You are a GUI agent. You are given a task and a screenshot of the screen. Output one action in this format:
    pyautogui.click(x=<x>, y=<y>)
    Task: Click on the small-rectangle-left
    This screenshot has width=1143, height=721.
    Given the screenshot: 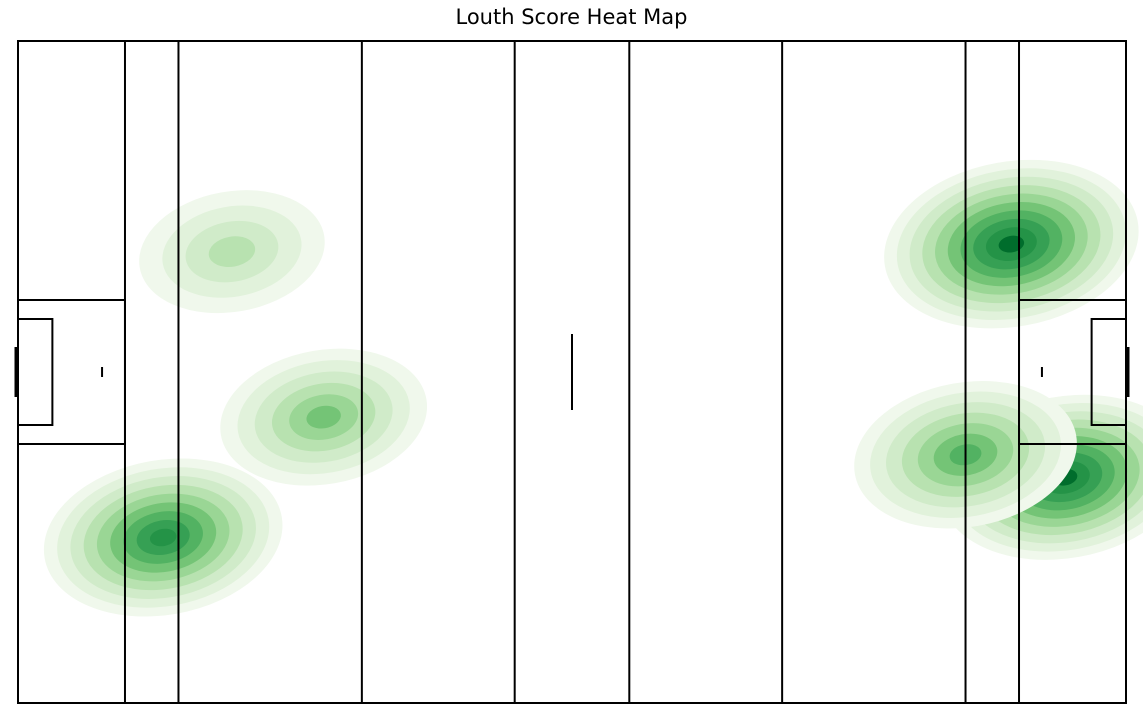 What is the action you would take?
    pyautogui.click(x=35, y=372)
    